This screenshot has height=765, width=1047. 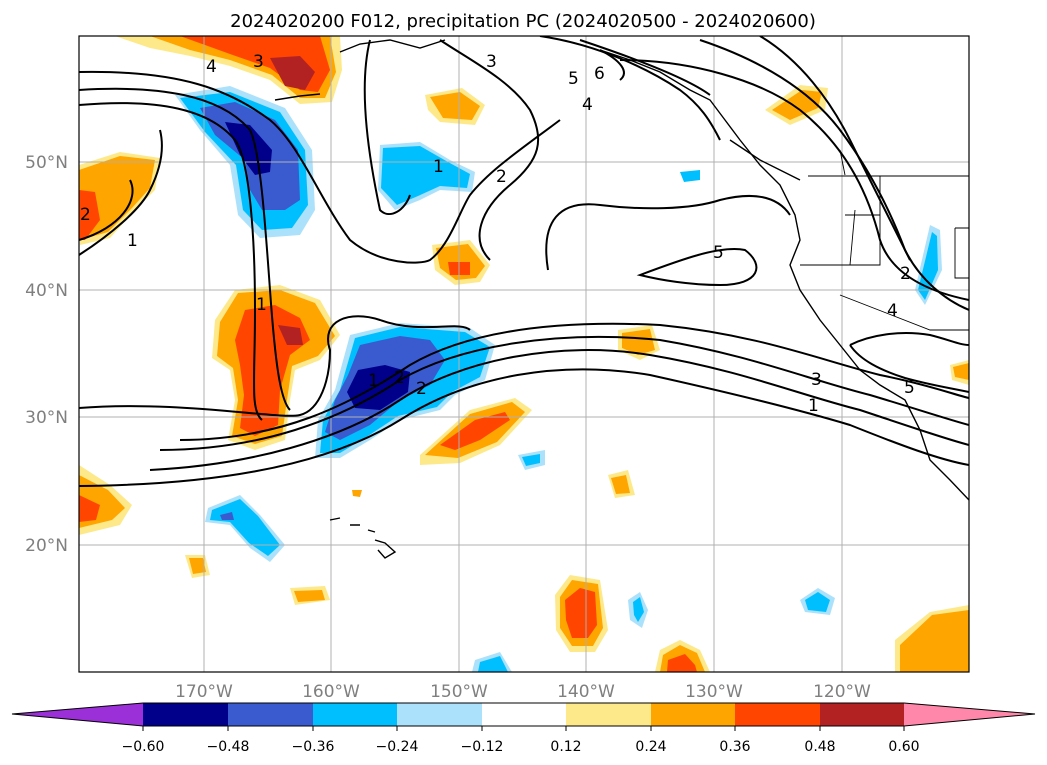 I want to click on political-boundaries, so click(x=884, y=240).